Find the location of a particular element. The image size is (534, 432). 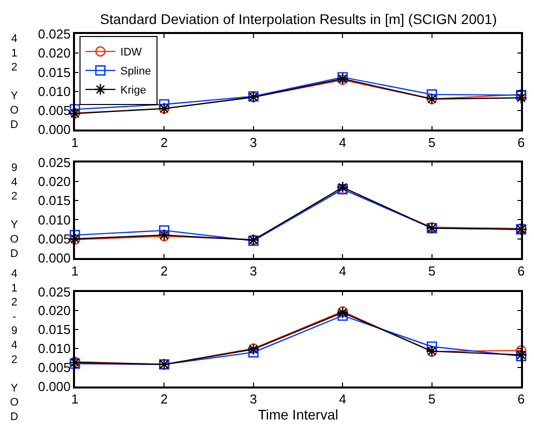

legend-label: IDW is located at coordinates (131, 52).